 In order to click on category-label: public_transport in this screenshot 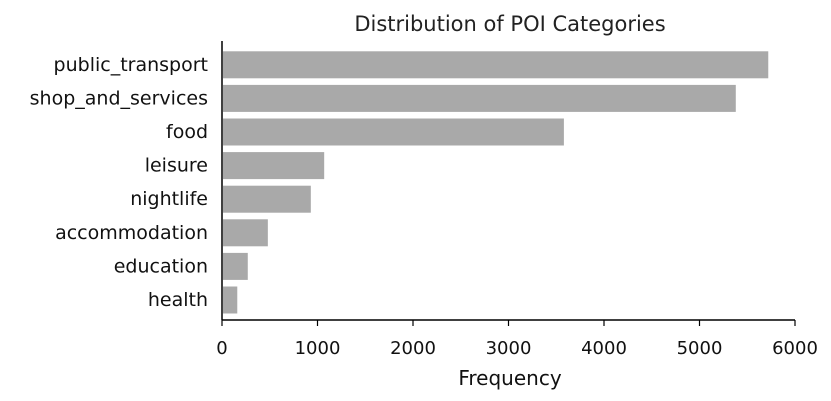, I will do `click(131, 65)`.